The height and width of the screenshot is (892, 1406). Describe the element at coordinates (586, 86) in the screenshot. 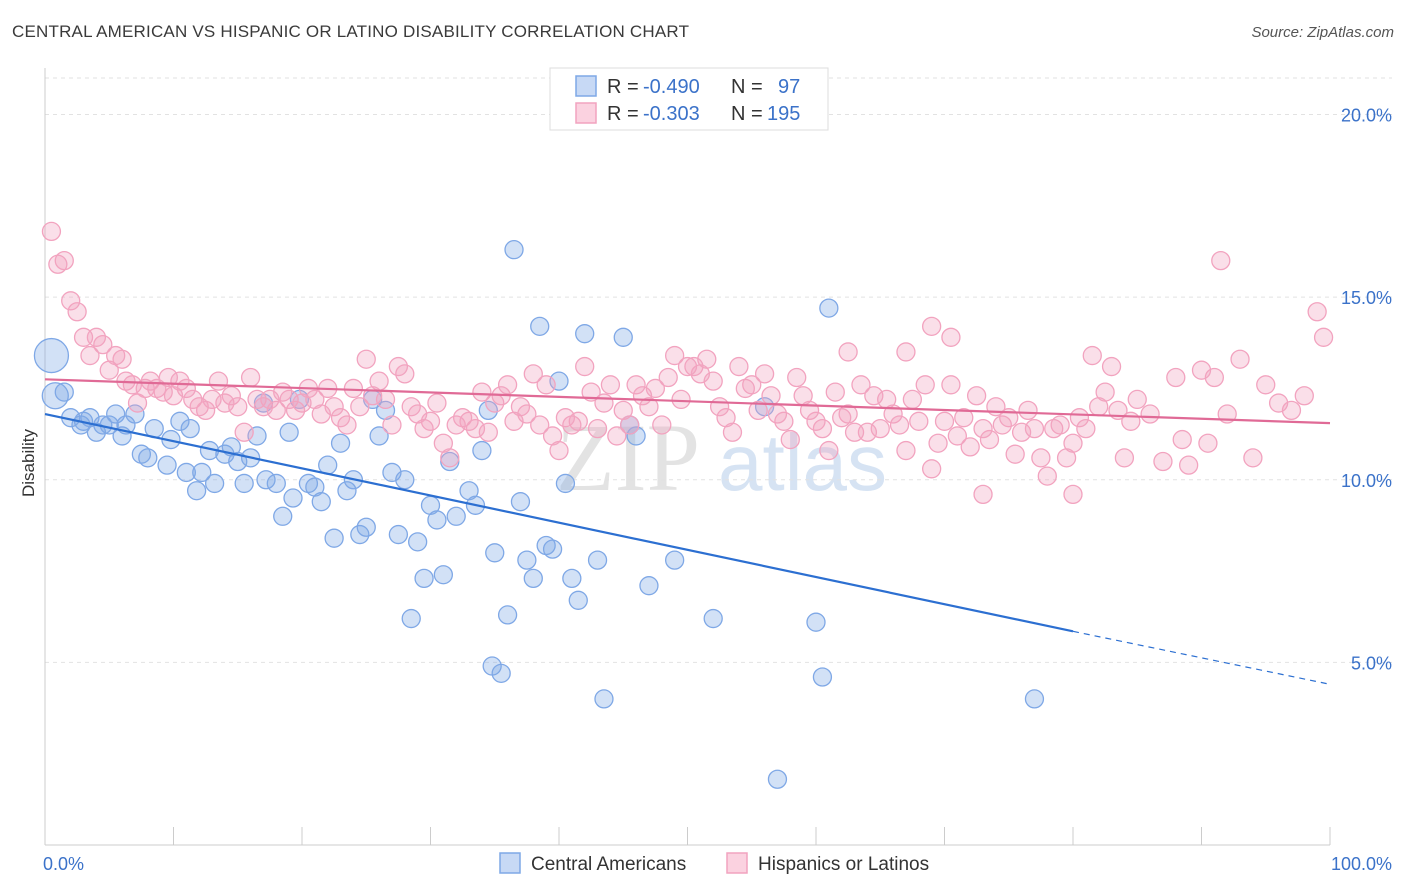

I see `legend-swatch-central` at that location.